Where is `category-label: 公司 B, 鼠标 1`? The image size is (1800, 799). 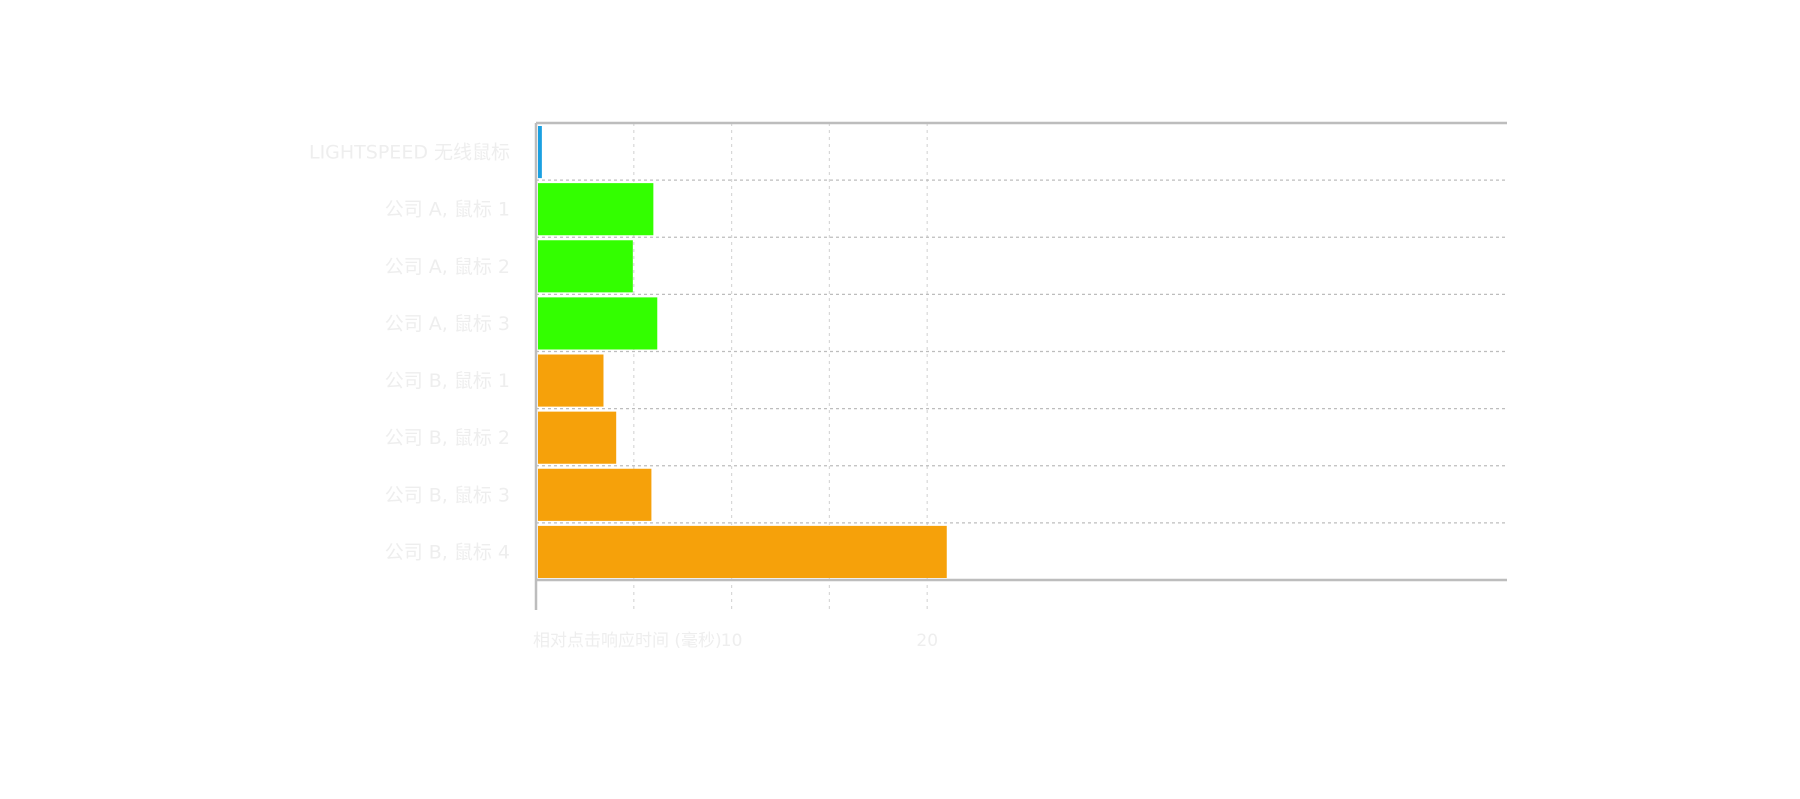 category-label: 公司 B, 鼠标 1 is located at coordinates (447, 381).